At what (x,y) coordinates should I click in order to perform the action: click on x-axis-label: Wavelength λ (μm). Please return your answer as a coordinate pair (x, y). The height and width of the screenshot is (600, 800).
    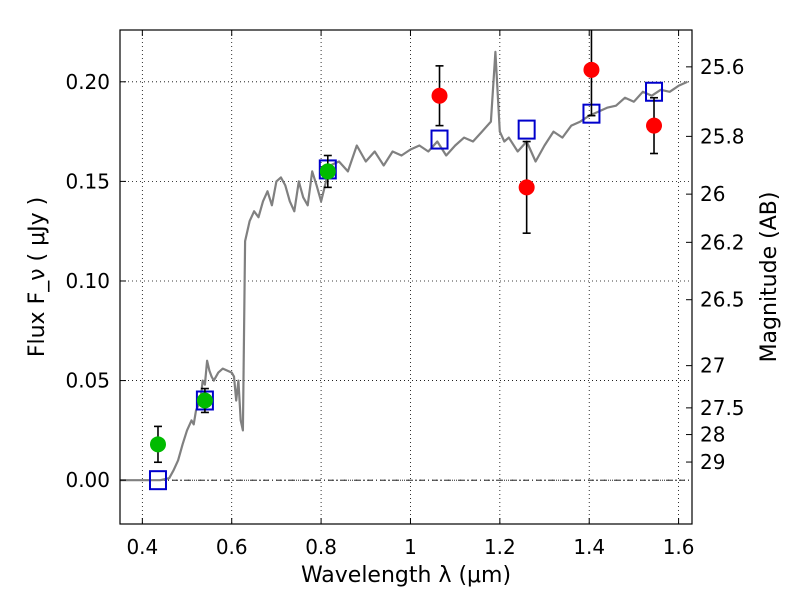
    Looking at the image, I should click on (406, 575).